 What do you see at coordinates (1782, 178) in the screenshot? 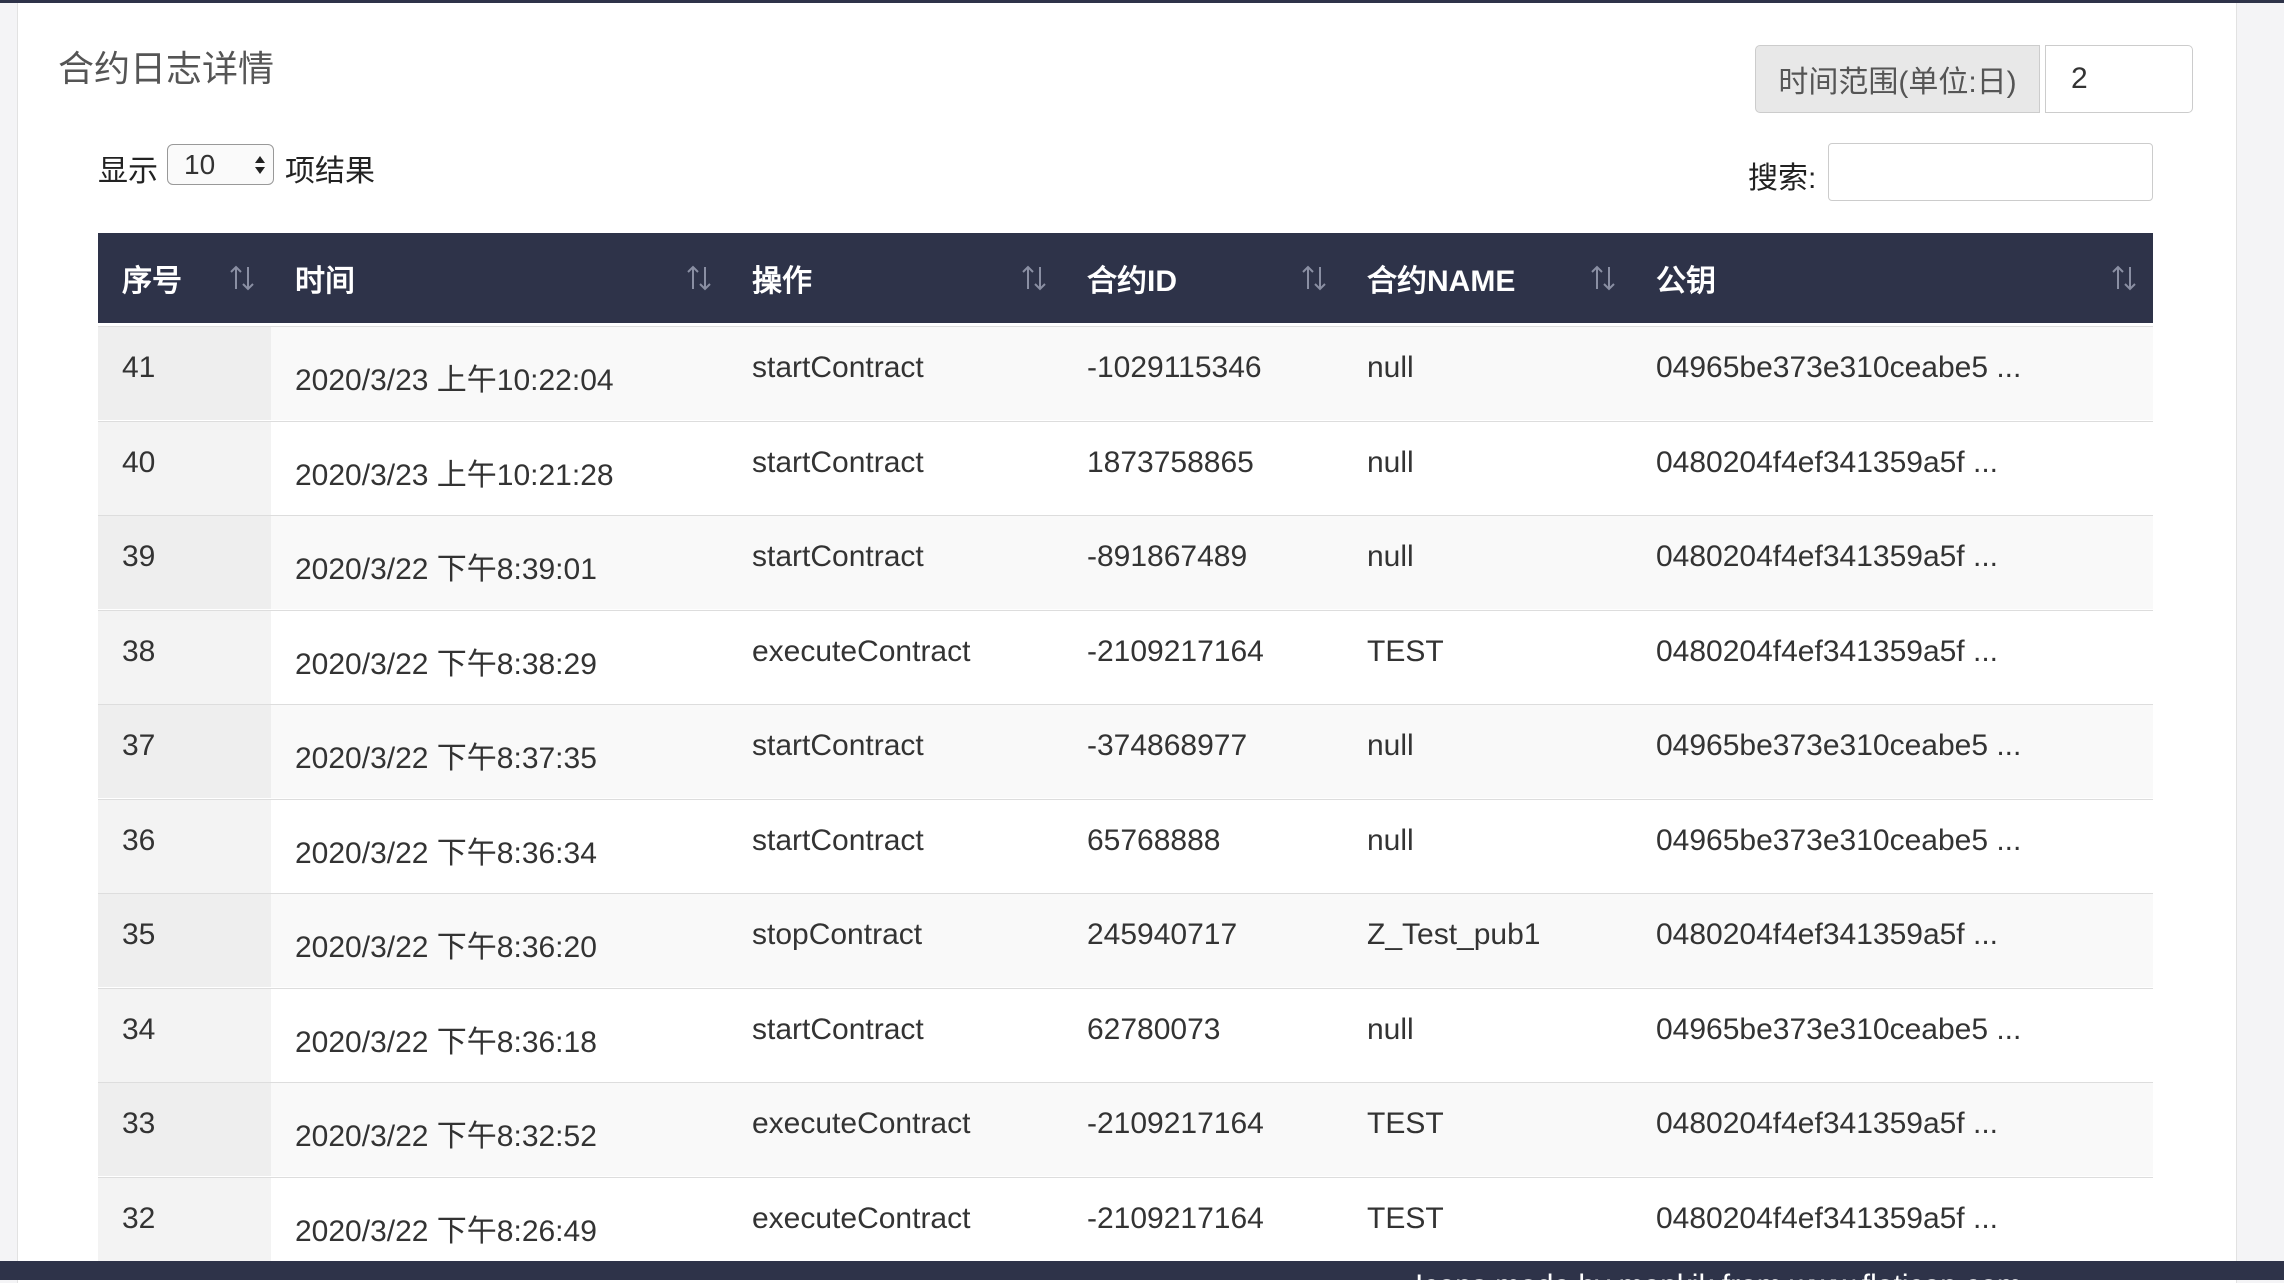
I see `search-label: 搜索:` at bounding box center [1782, 178].